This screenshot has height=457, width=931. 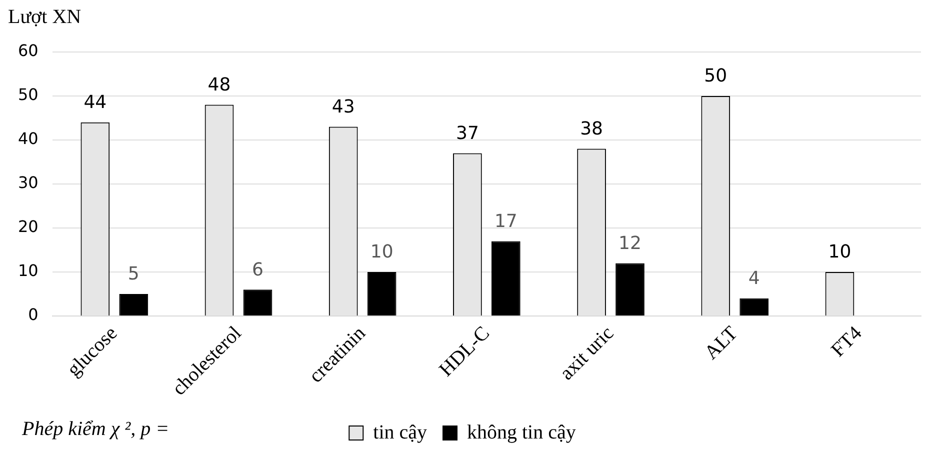 What do you see at coordinates (219, 85) in the screenshot?
I see `data-label: 48` at bounding box center [219, 85].